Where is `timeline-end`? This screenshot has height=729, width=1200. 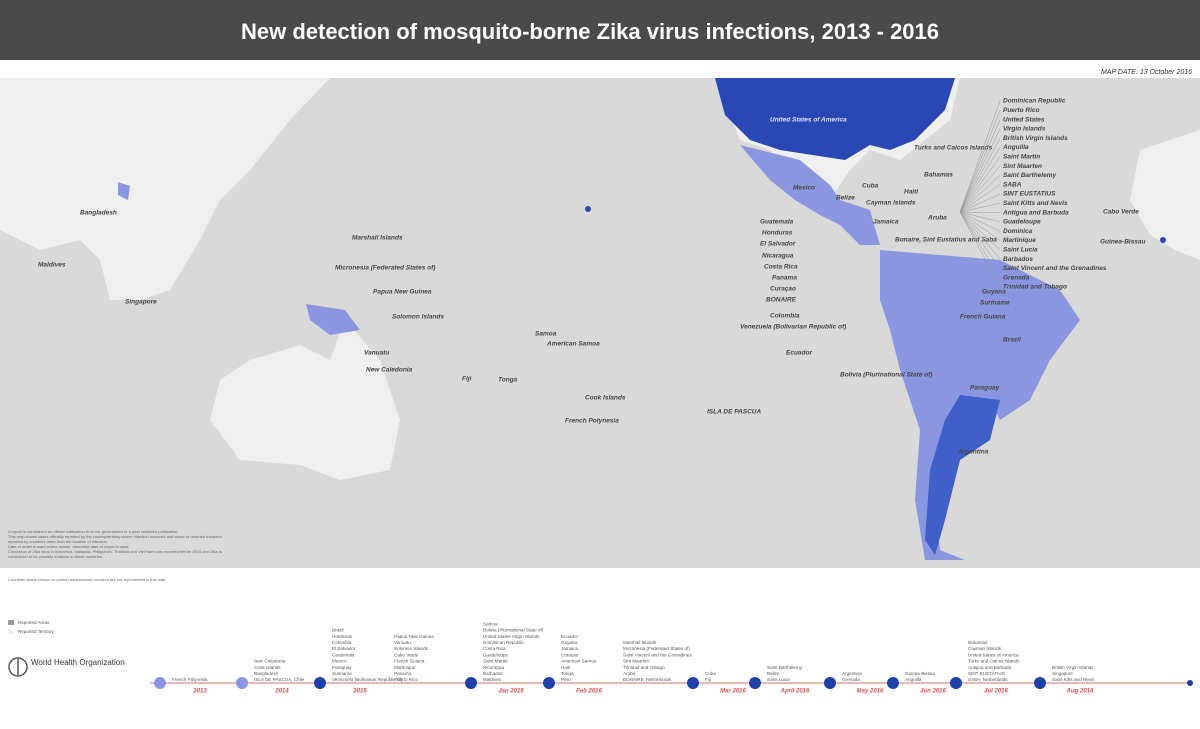
timeline-end is located at coordinates (1190, 683).